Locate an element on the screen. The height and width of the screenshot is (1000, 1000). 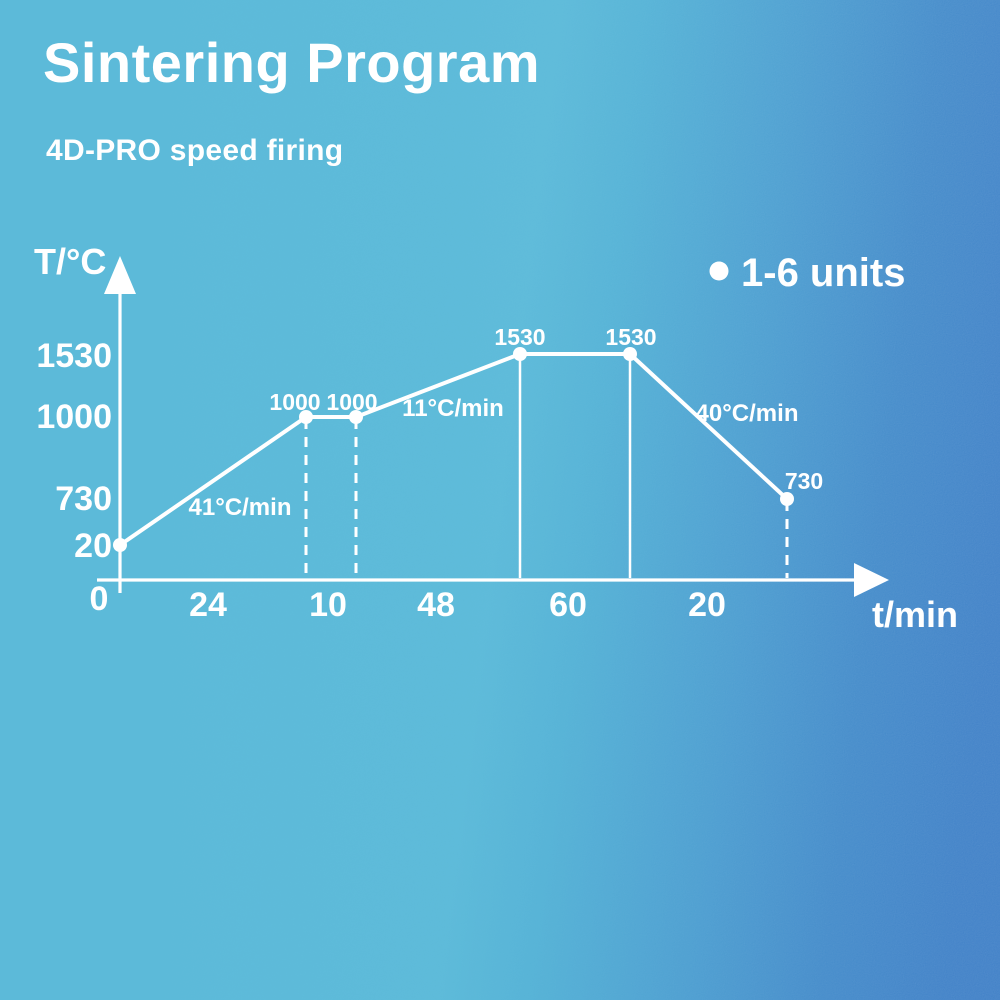
data-point-1000-a is located at coordinates (306, 417).